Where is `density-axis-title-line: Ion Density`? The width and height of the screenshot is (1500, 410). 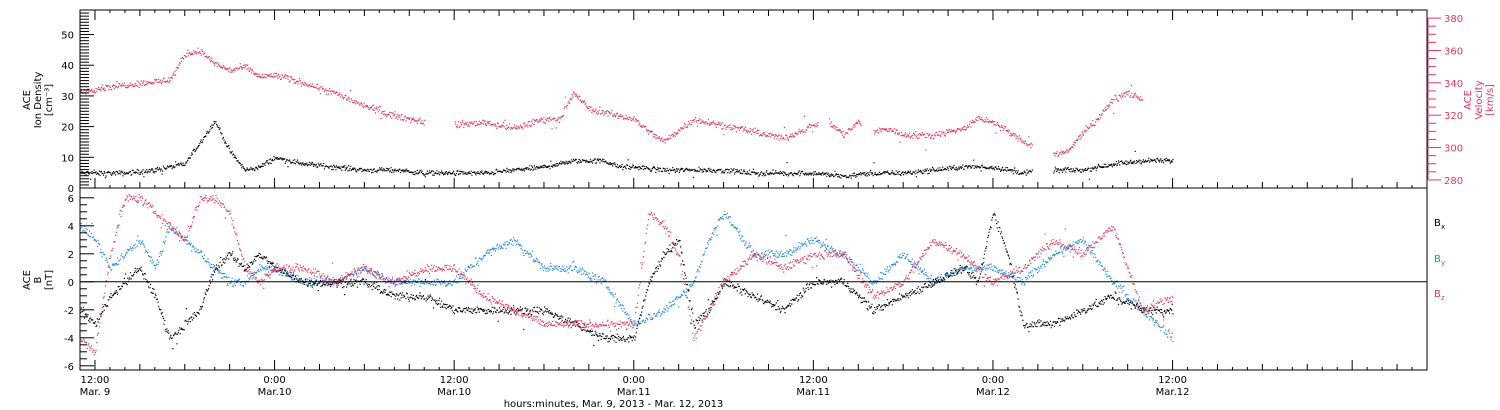 density-axis-title-line: Ion Density is located at coordinates (38, 100).